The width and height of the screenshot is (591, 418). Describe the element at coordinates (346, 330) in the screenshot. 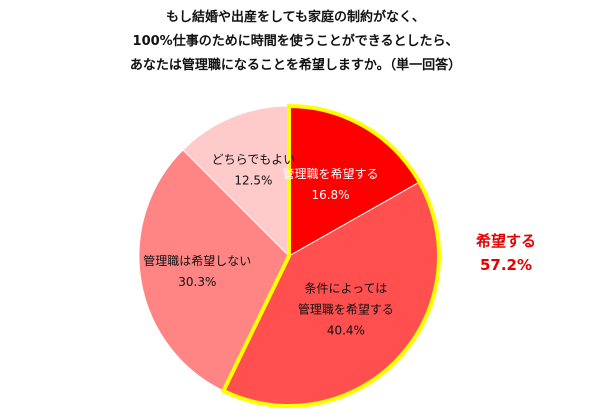

I see `slice-value-2: 40.4%` at that location.